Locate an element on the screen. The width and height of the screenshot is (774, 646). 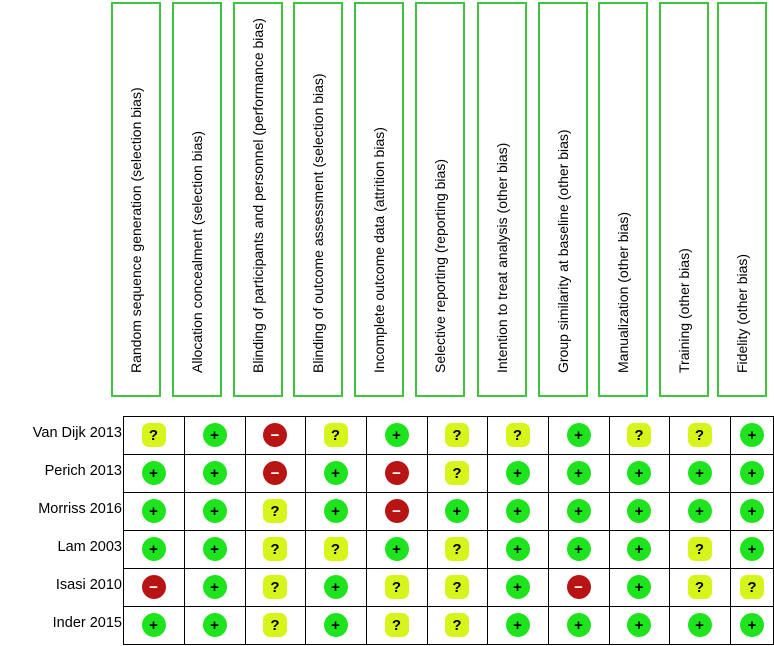
study-label: Inder 2015 is located at coordinates (87, 623).